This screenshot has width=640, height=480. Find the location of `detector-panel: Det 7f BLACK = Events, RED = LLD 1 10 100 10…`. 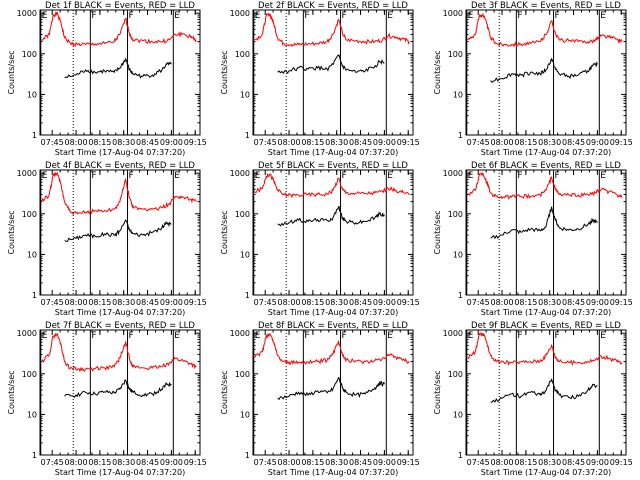

detector-panel: Det 7f BLACK = Events, RED = LLD 1 10 100 10… is located at coordinates (106, 400).